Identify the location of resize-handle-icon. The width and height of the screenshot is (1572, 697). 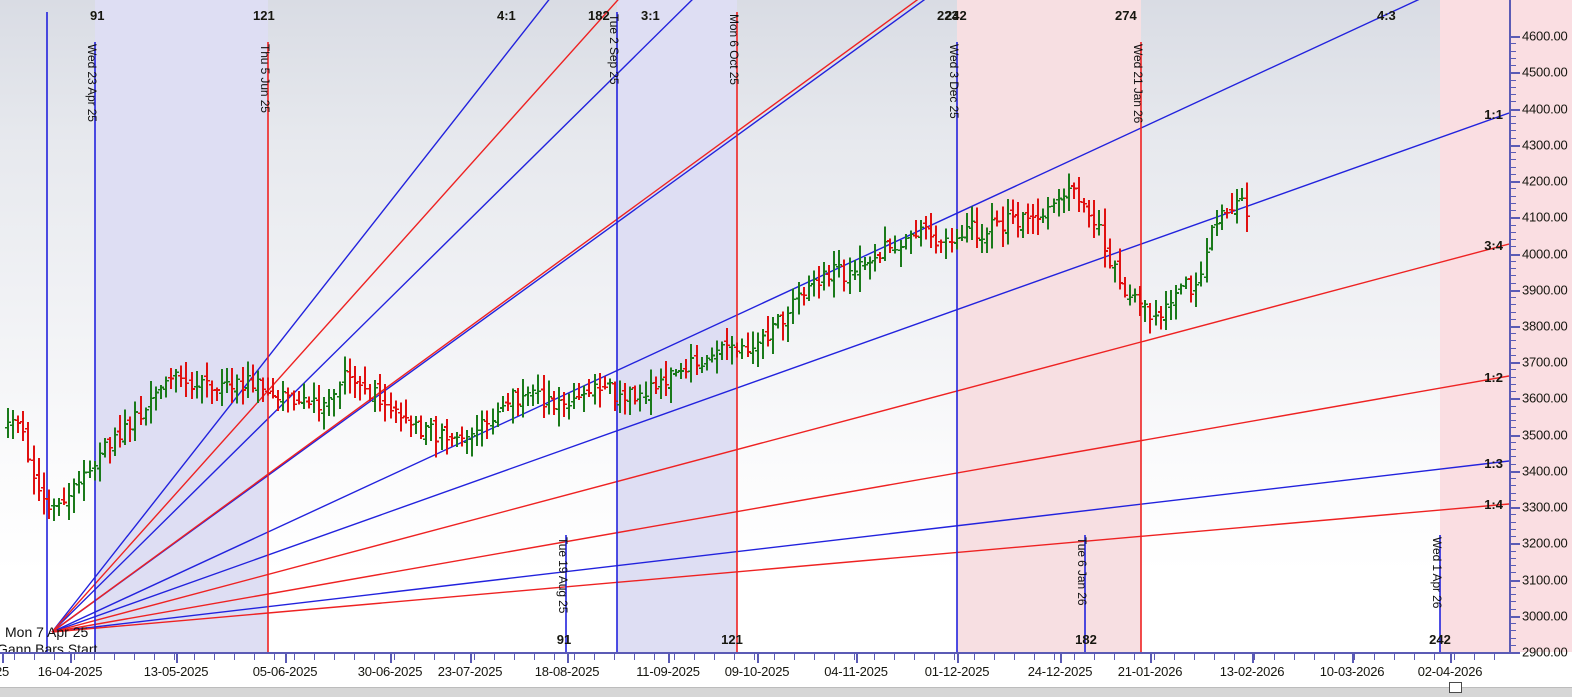
(1455, 687).